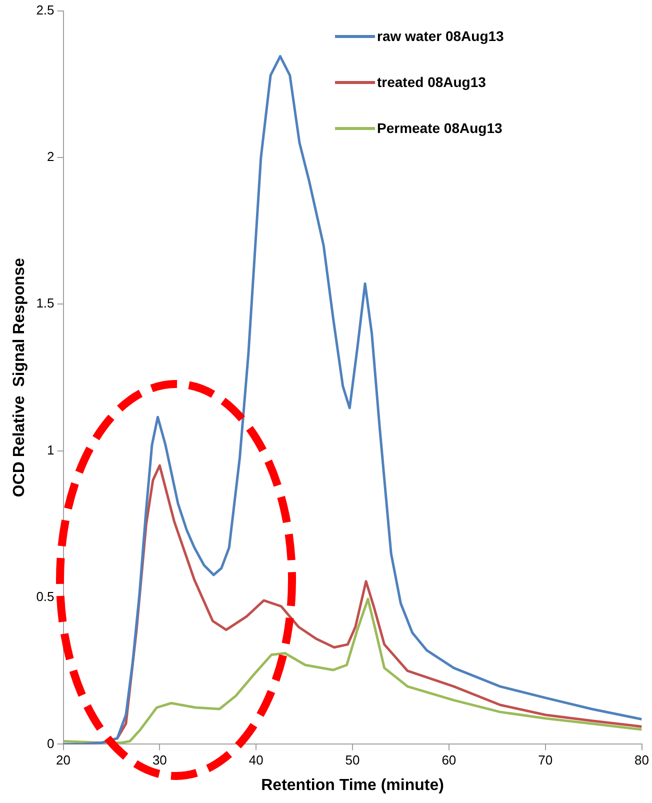 The height and width of the screenshot is (803, 652). What do you see at coordinates (449, 760) in the screenshot?
I see `x-tick-label: 60` at bounding box center [449, 760].